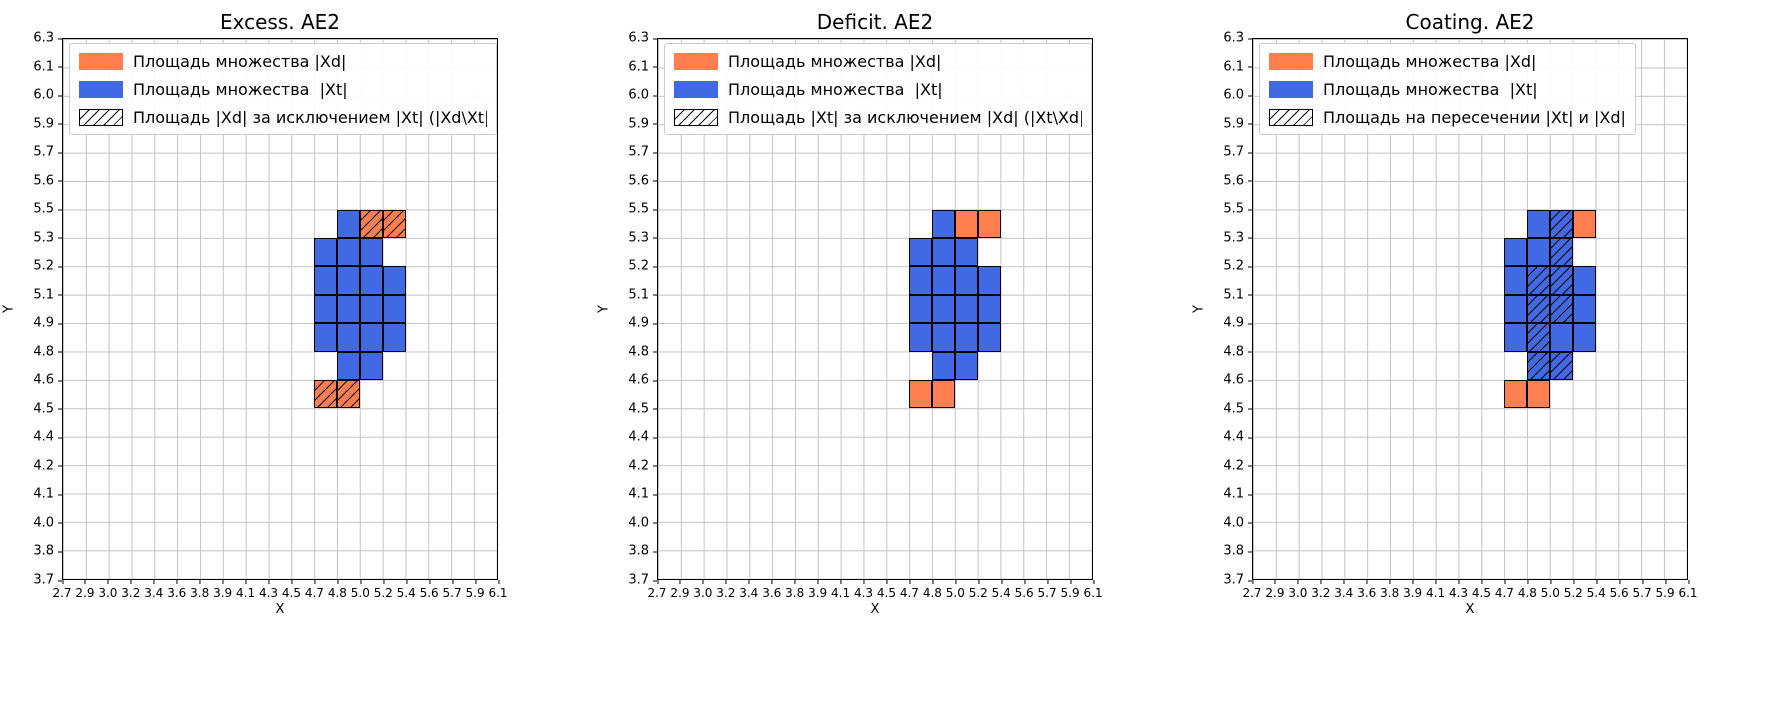  Describe the element at coordinates (1093, 590) in the screenshot. I see `x-tick-label: 6.1` at that location.